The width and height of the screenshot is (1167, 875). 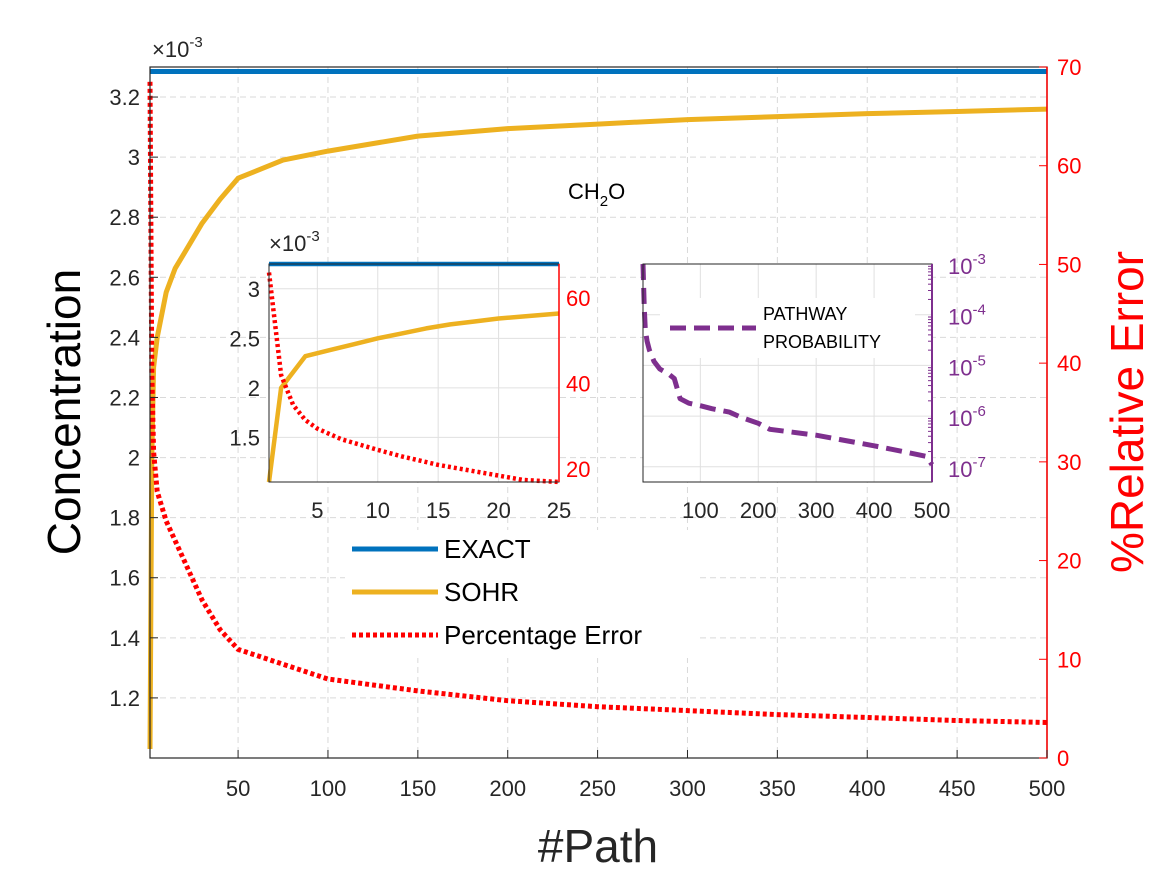 I want to click on y-axis-label-right: %Relative Error, so click(x=1127, y=412).